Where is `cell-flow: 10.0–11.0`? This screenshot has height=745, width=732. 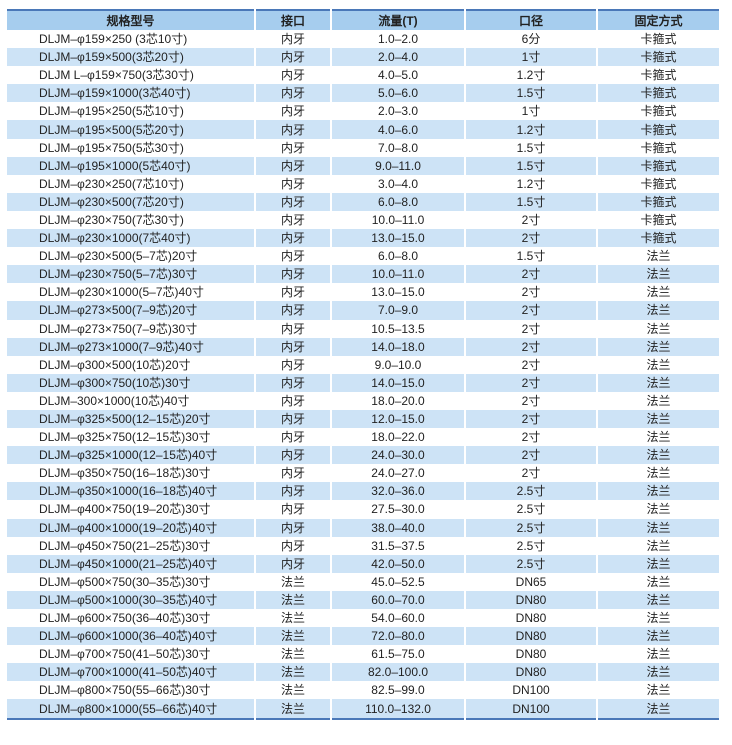
cell-flow: 10.0–11.0 is located at coordinates (397, 274).